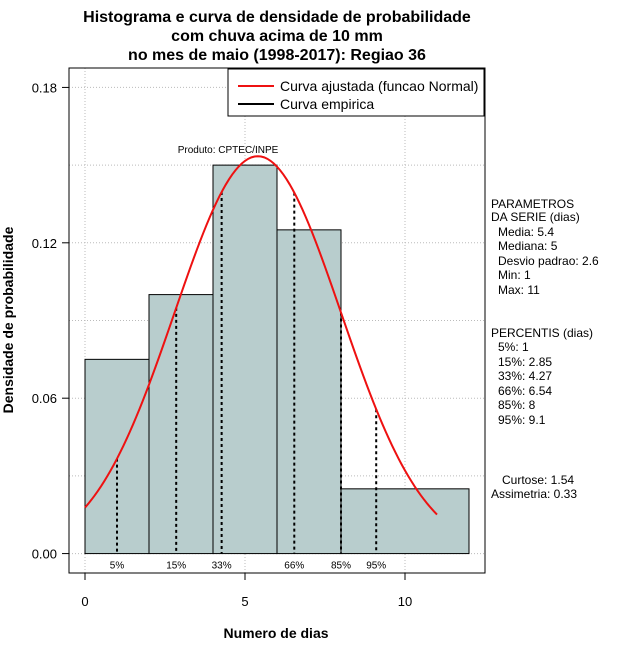 Image resolution: width=640 pixels, height=660 pixels. Describe the element at coordinates (525, 391) in the screenshot. I see `percentil-66: 66%: 6.54` at that location.